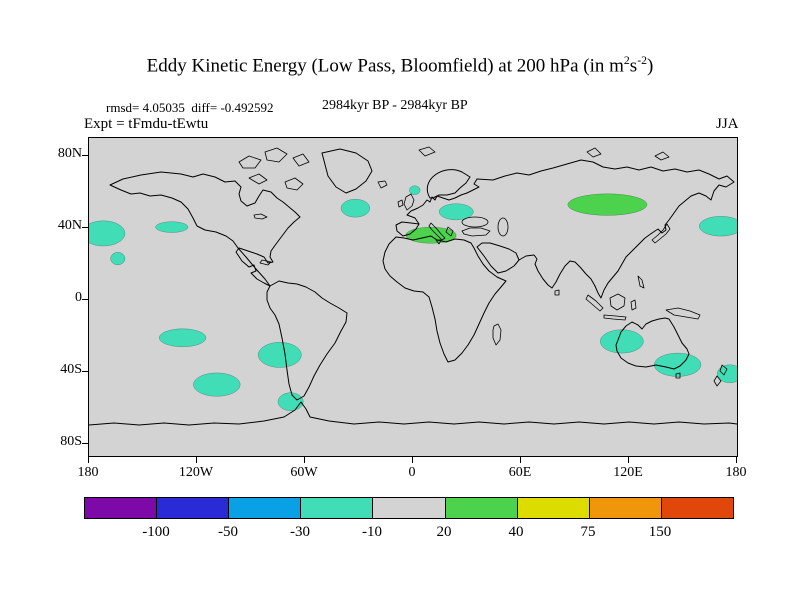 This screenshot has height=600, width=800. I want to click on coastline-sulawesi, so click(633, 305).